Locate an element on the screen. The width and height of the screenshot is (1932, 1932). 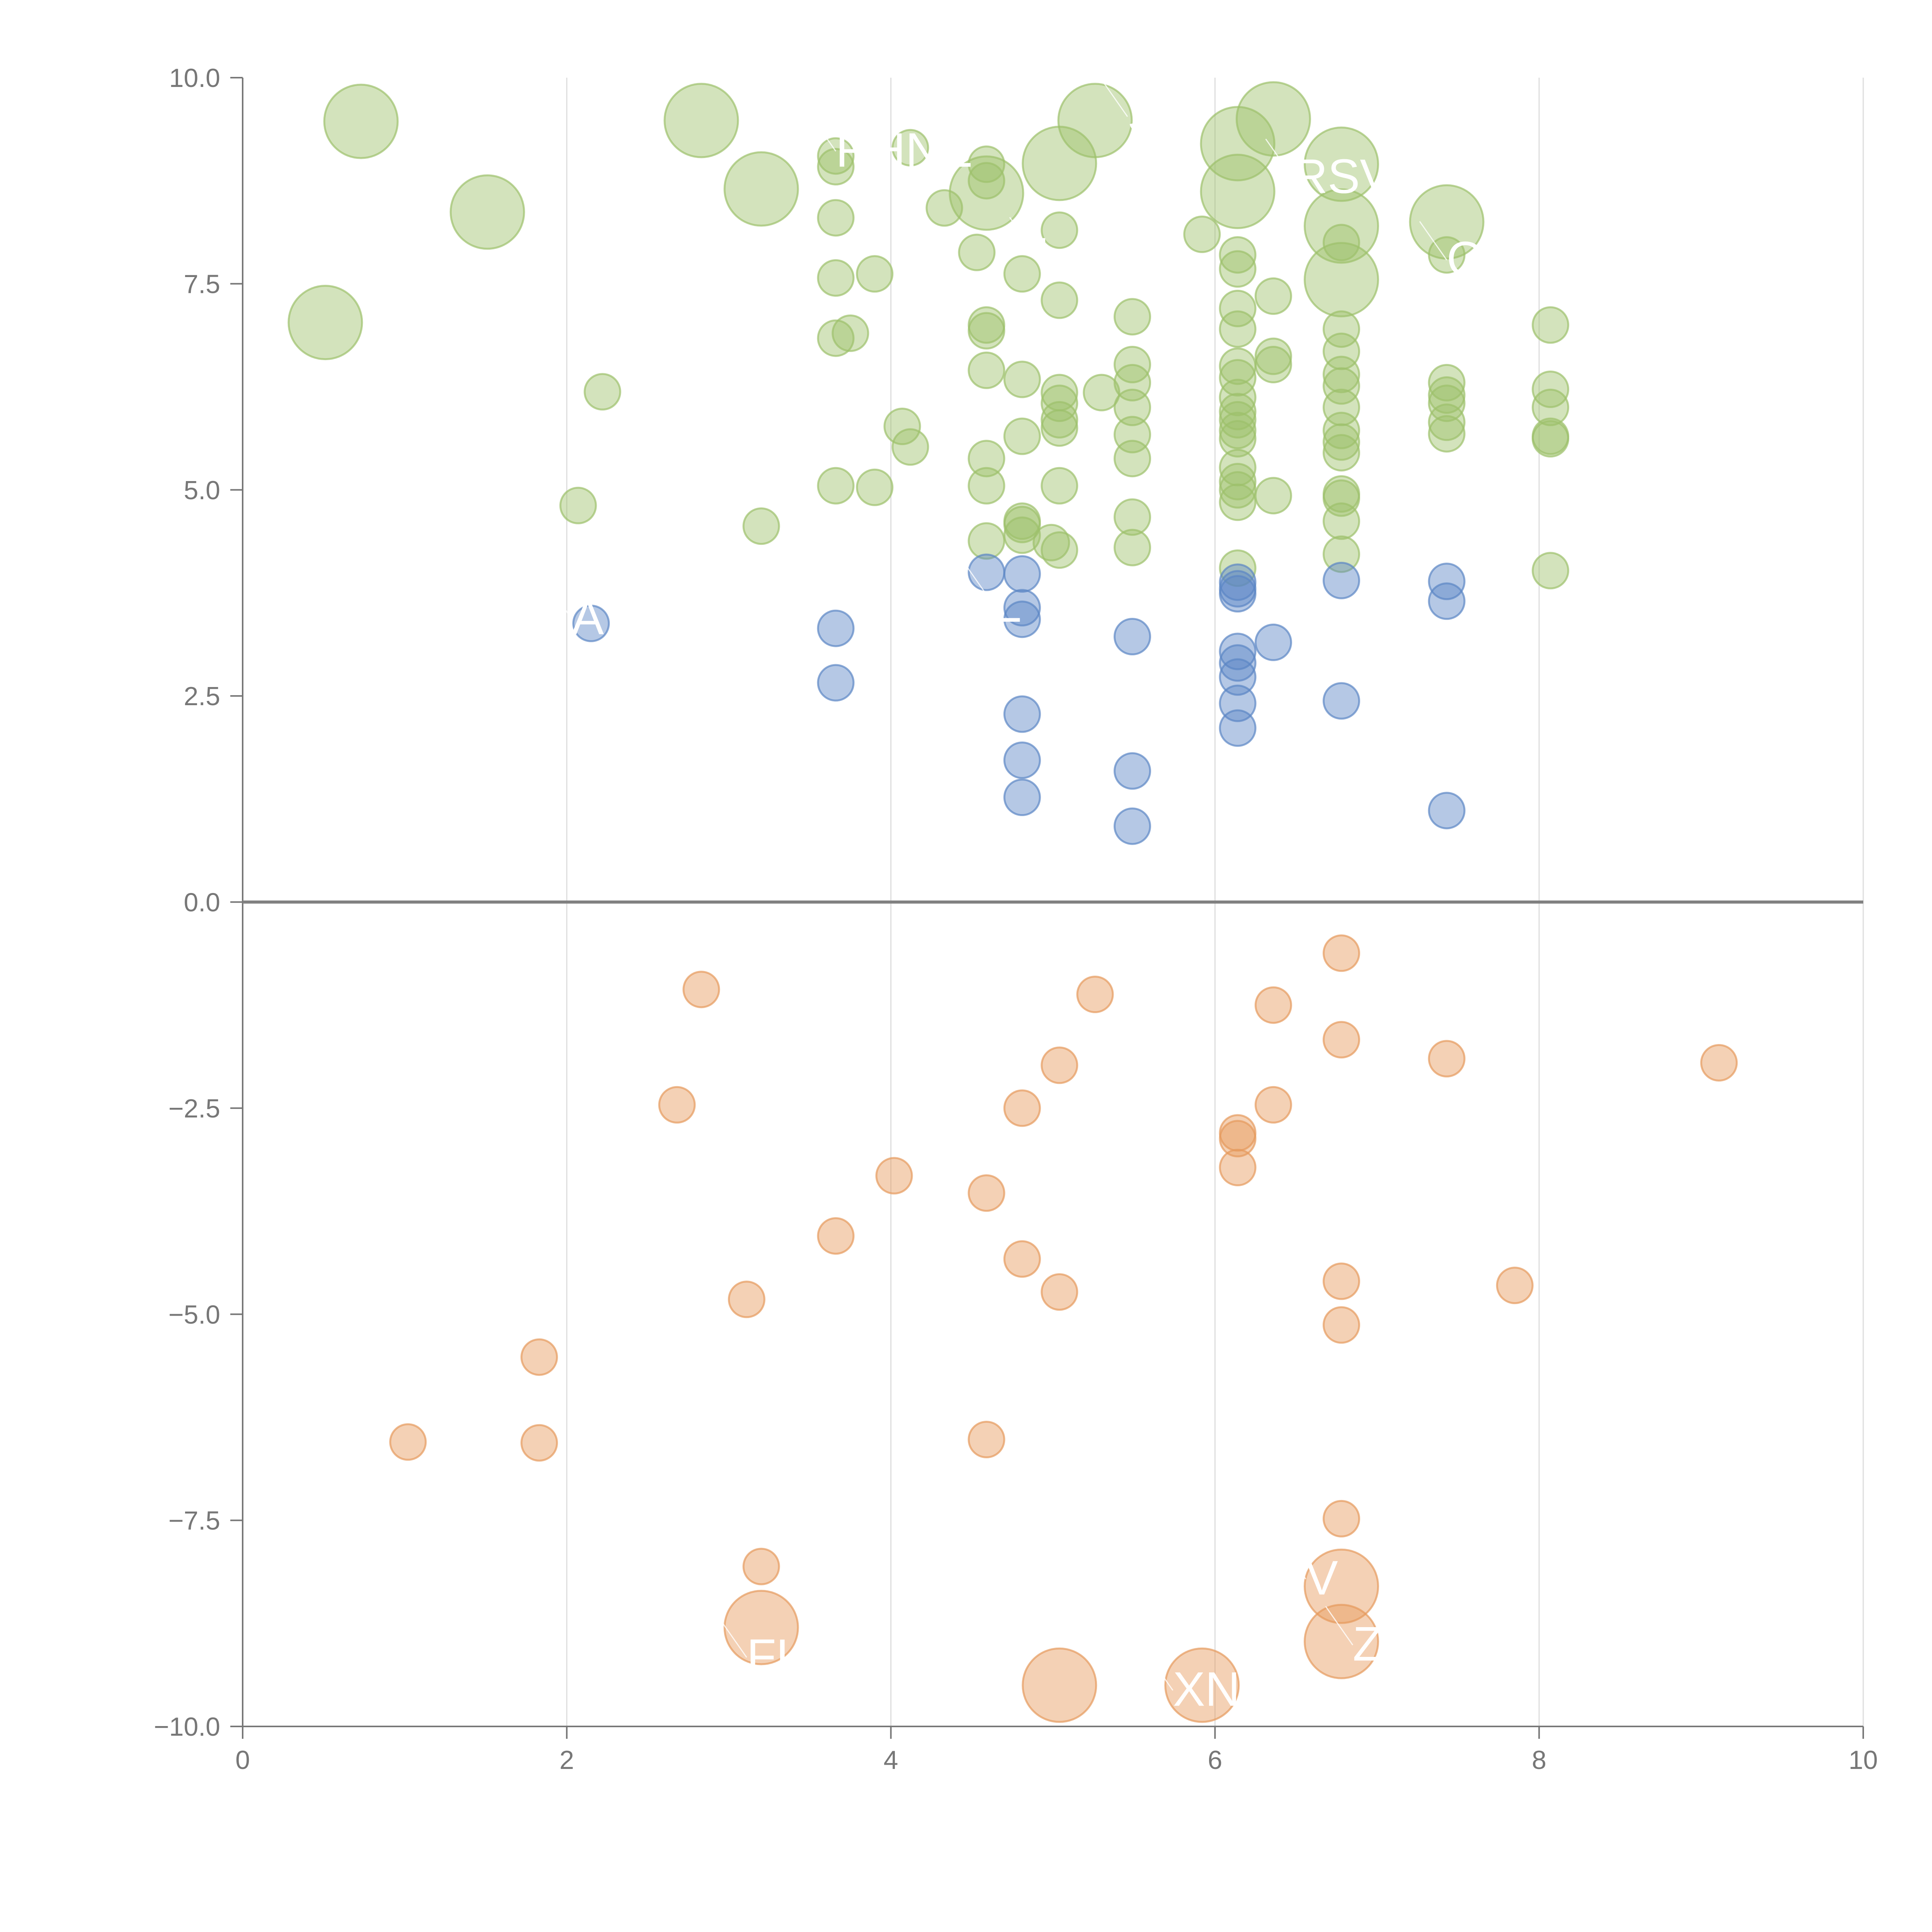
y-tick-label: −7.5 is located at coordinates (194, 1521).